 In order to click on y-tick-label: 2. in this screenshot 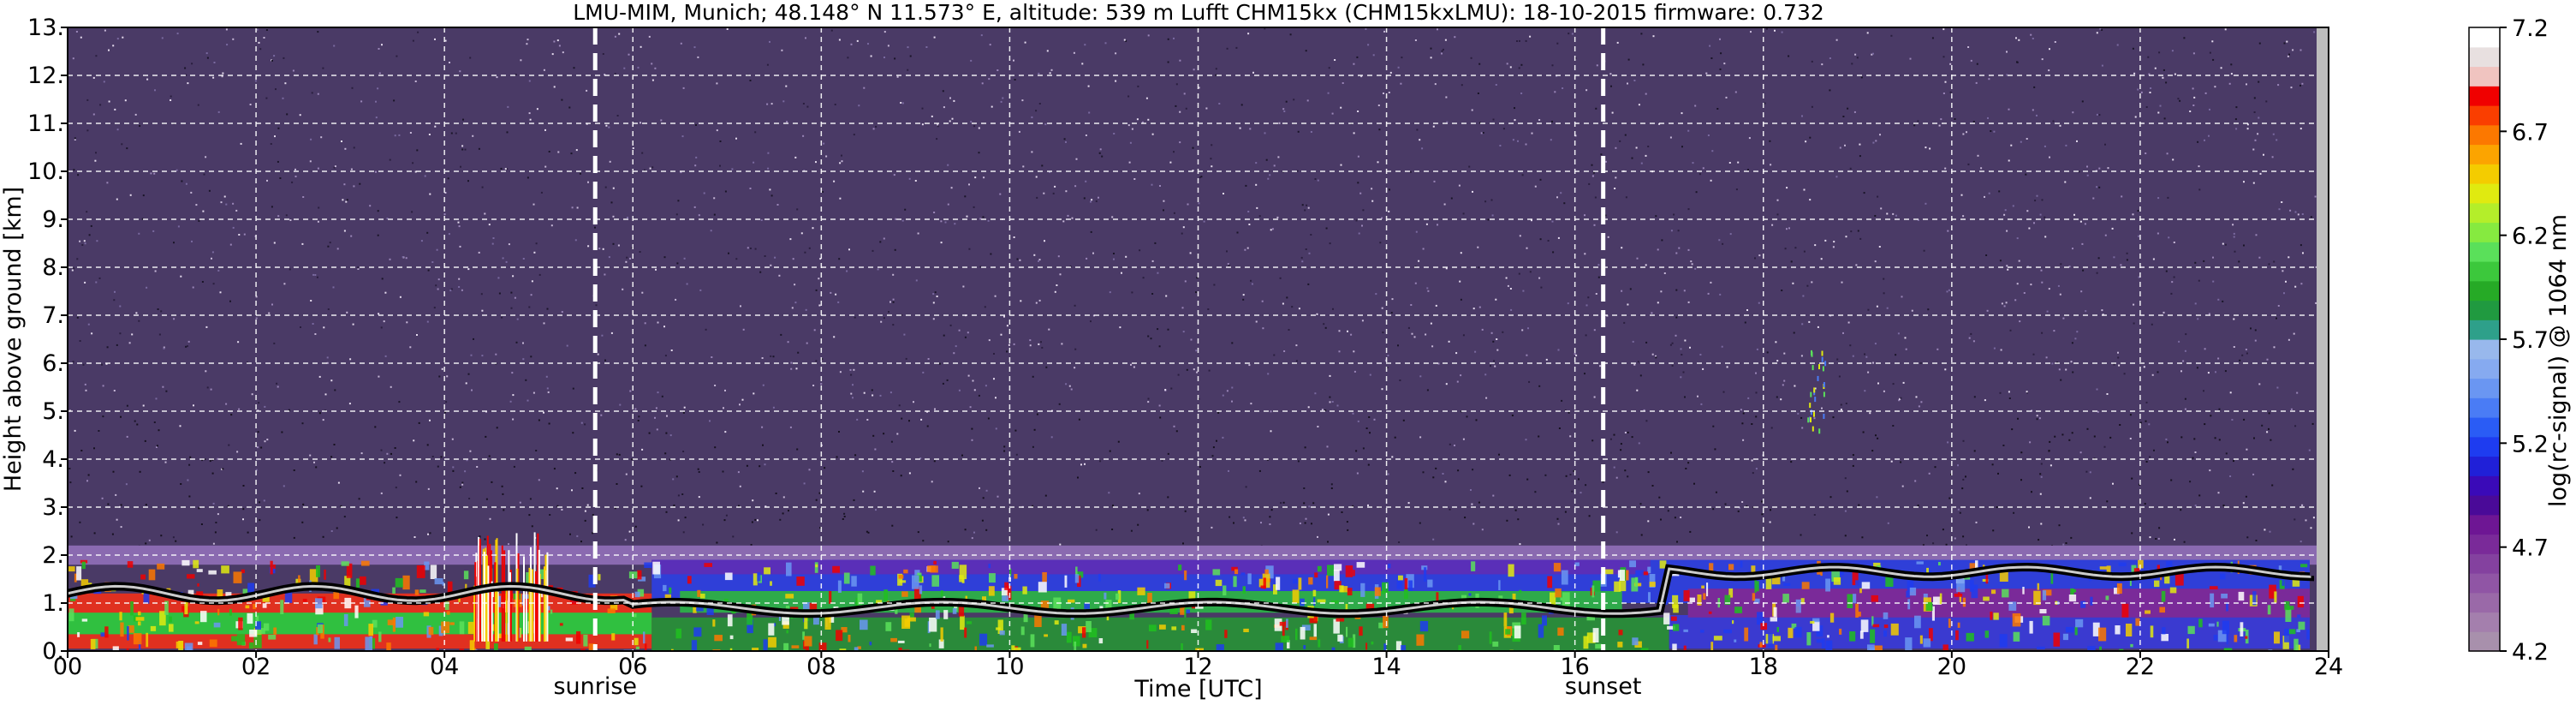, I will do `click(53, 555)`.